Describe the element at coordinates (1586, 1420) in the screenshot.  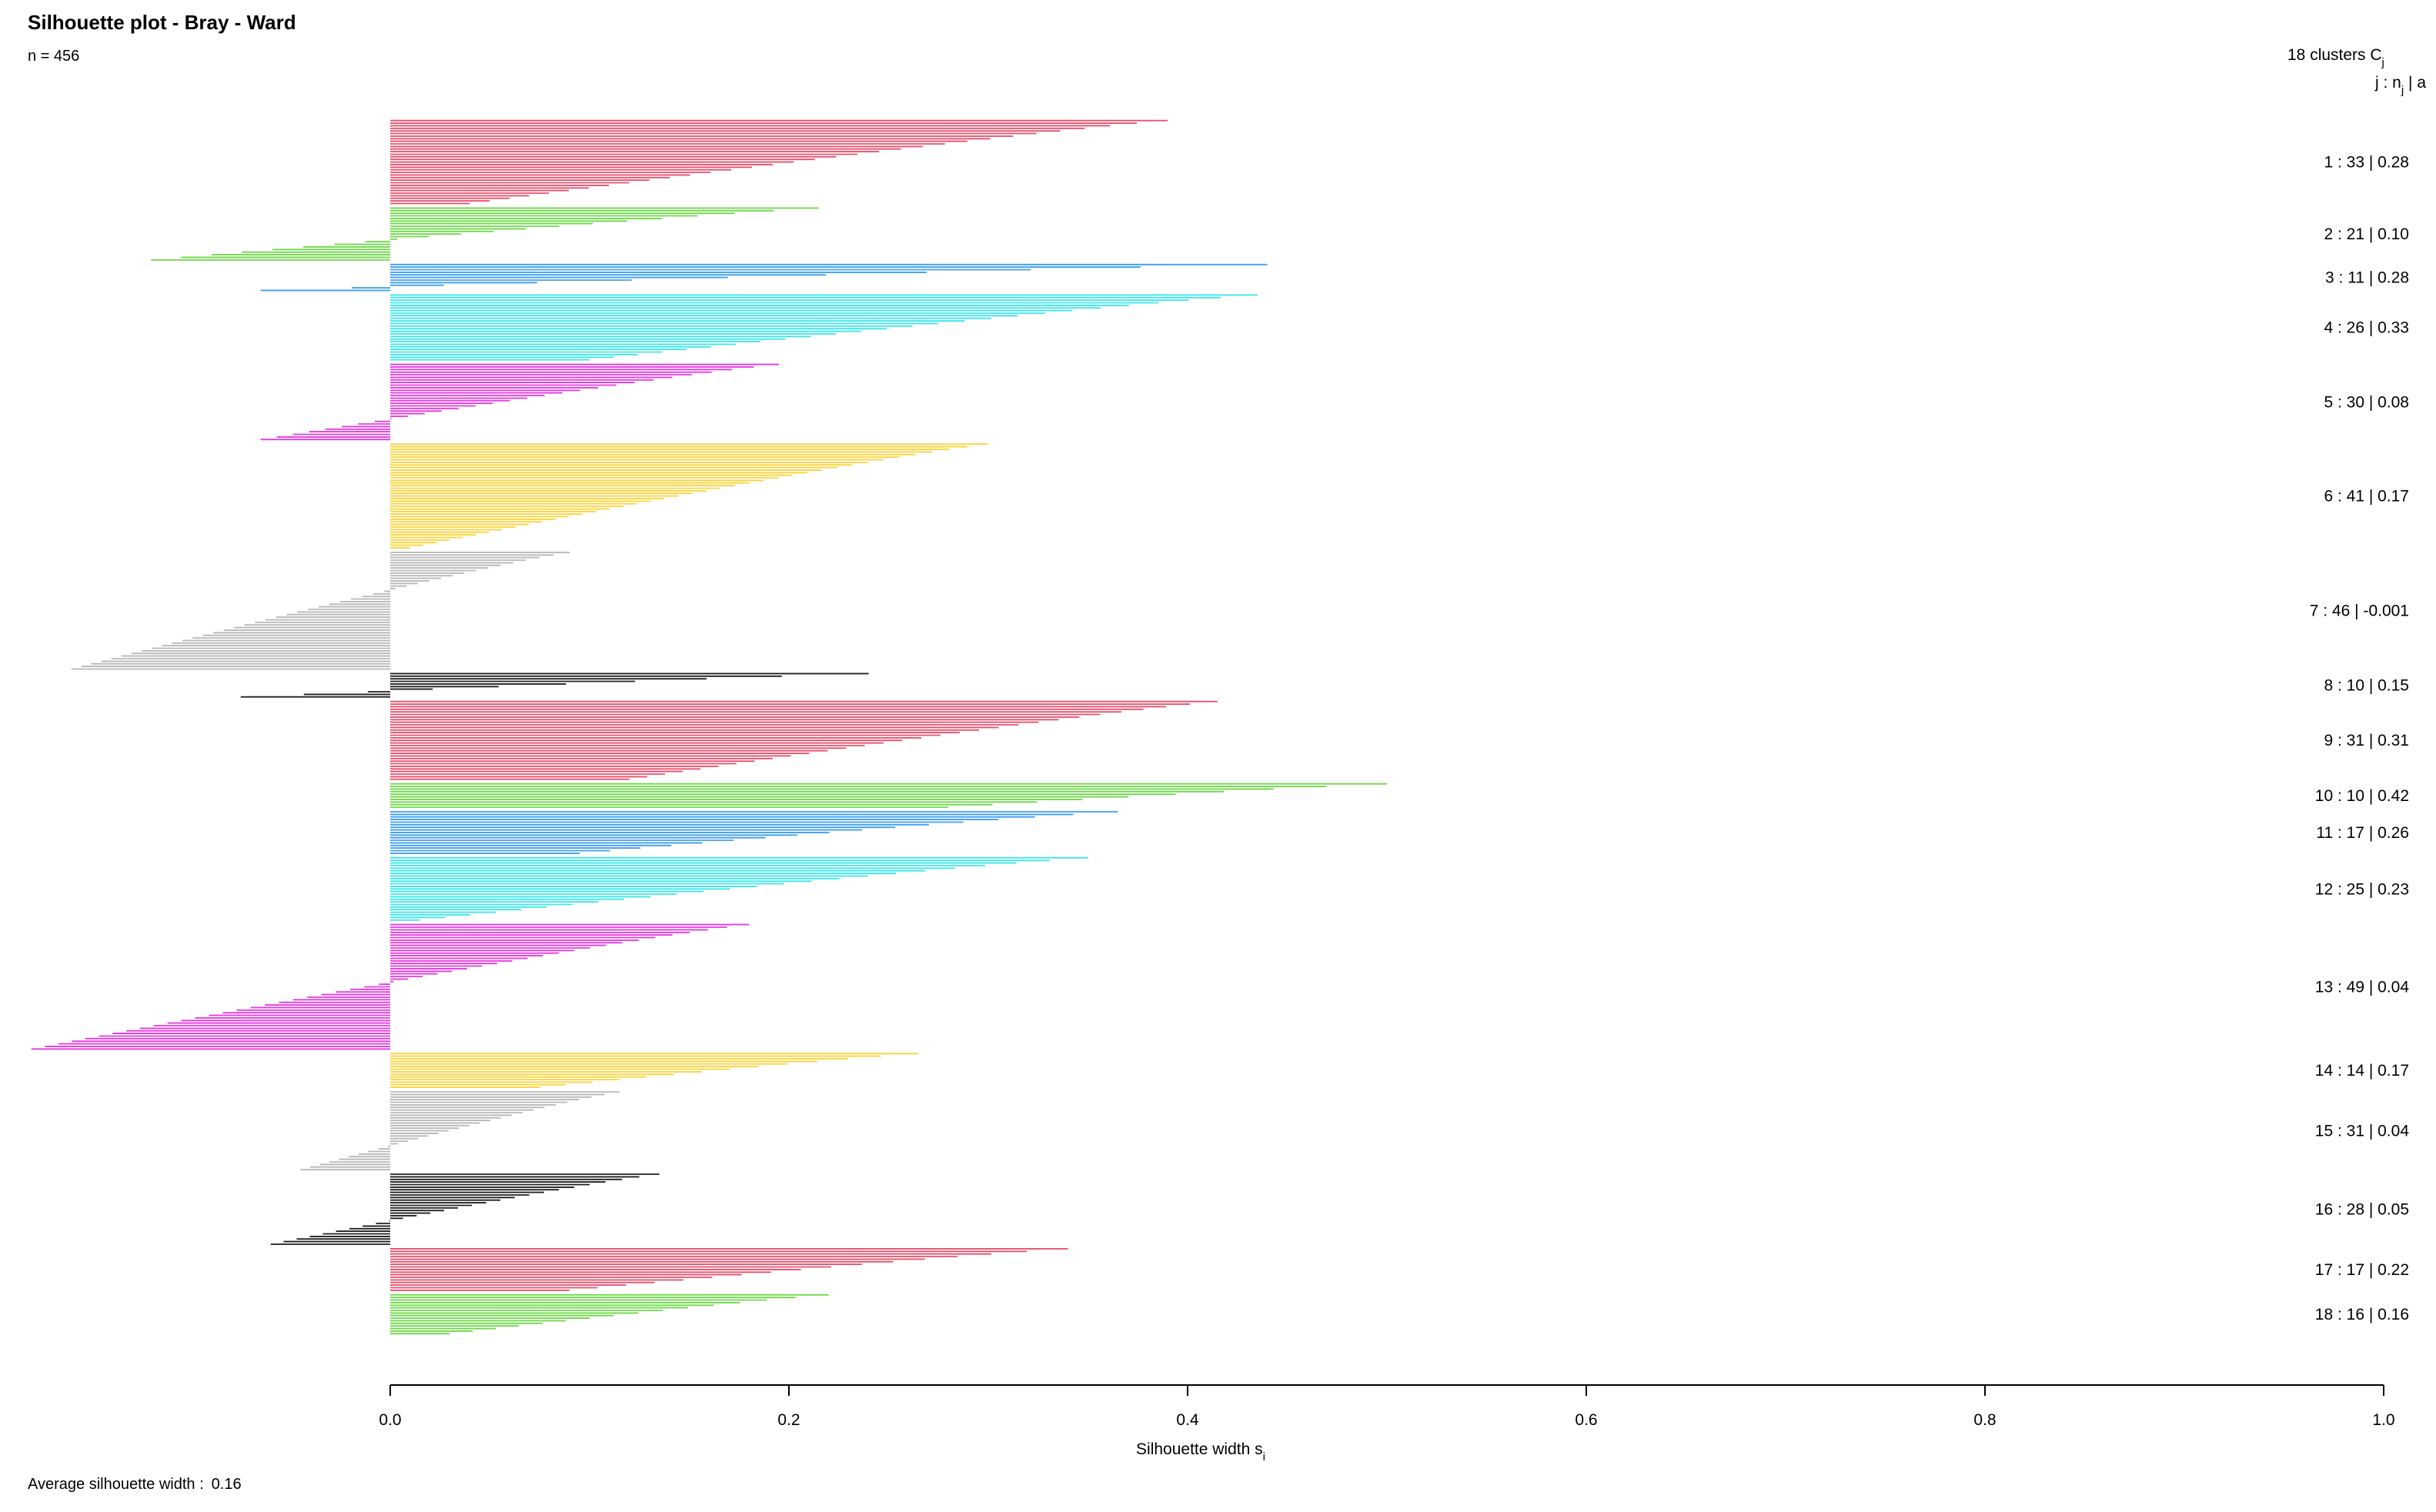
I see `x-tick-label: 0.6` at that location.